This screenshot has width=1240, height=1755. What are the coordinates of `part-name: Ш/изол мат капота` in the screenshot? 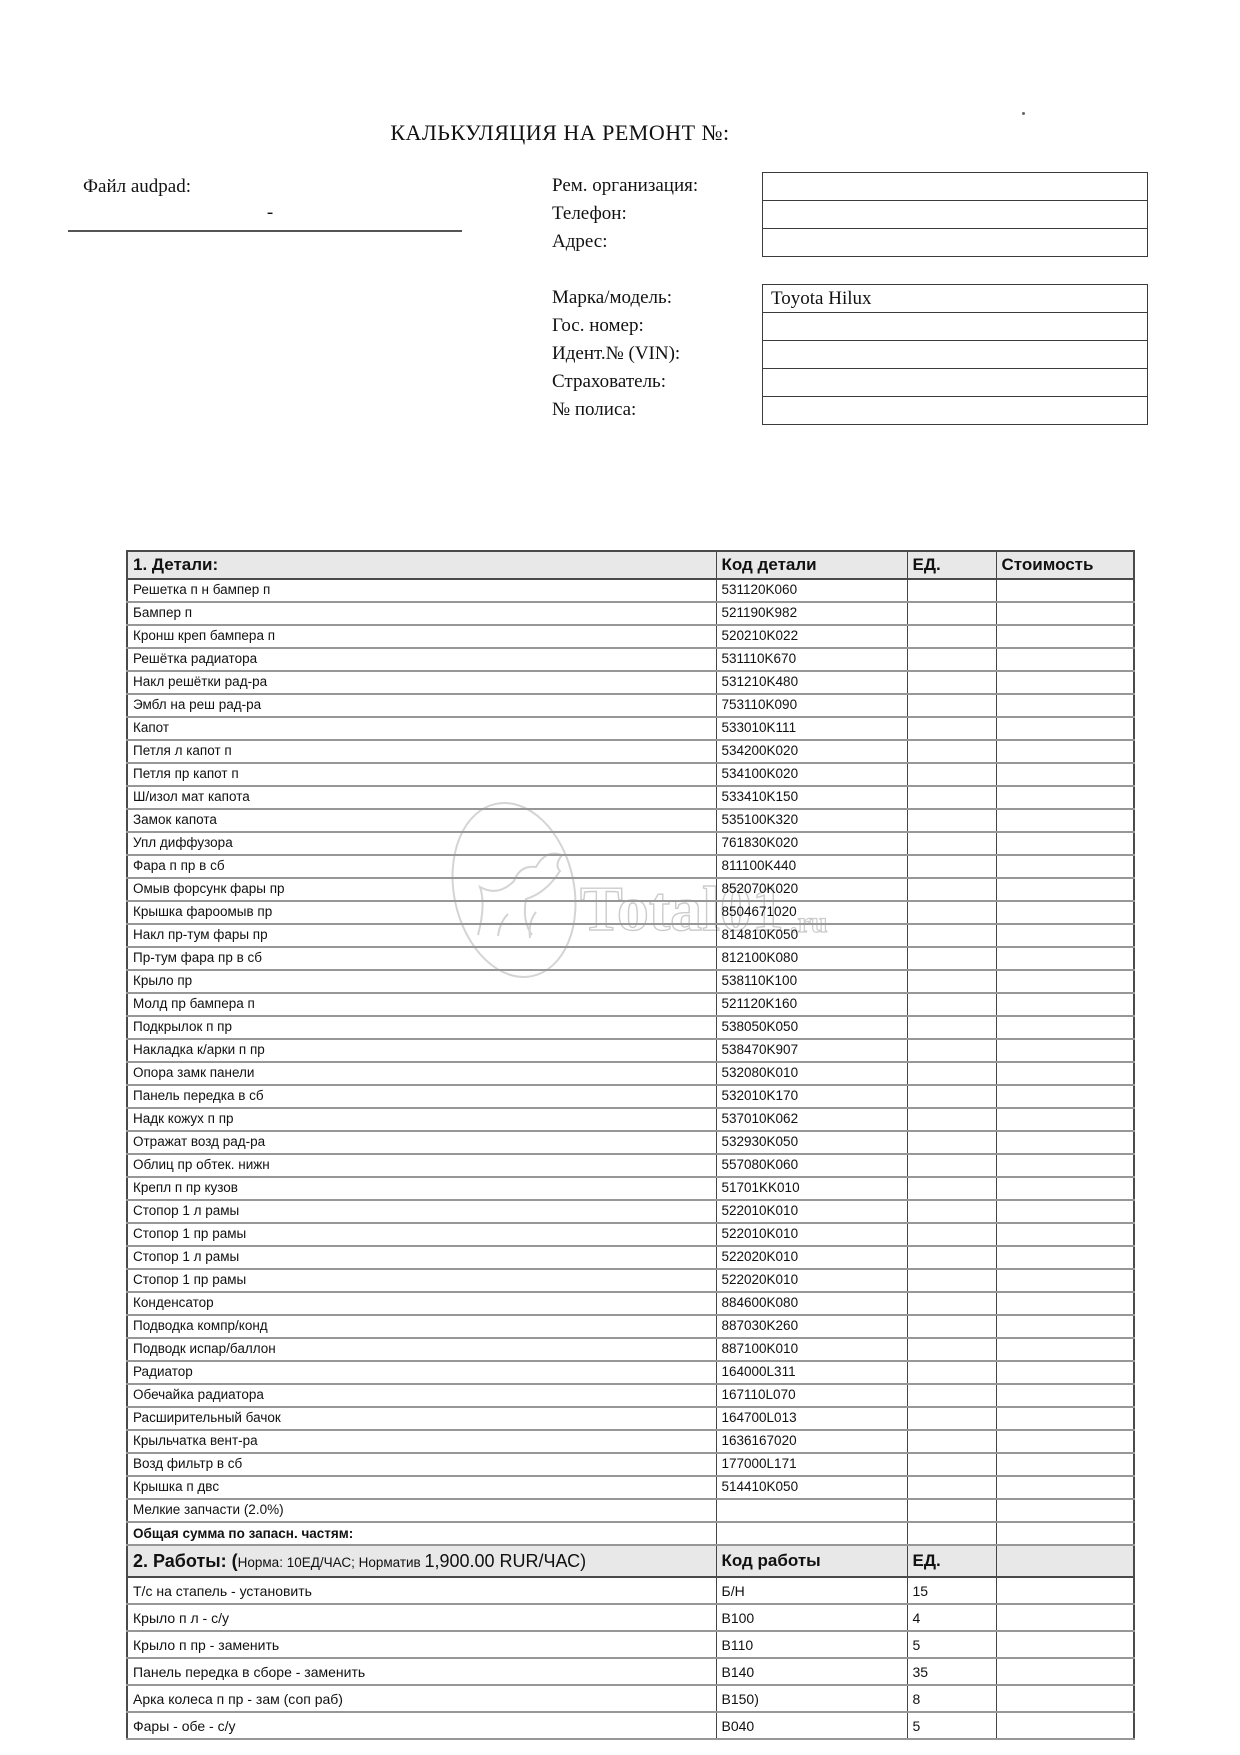 It's located at (421, 797).